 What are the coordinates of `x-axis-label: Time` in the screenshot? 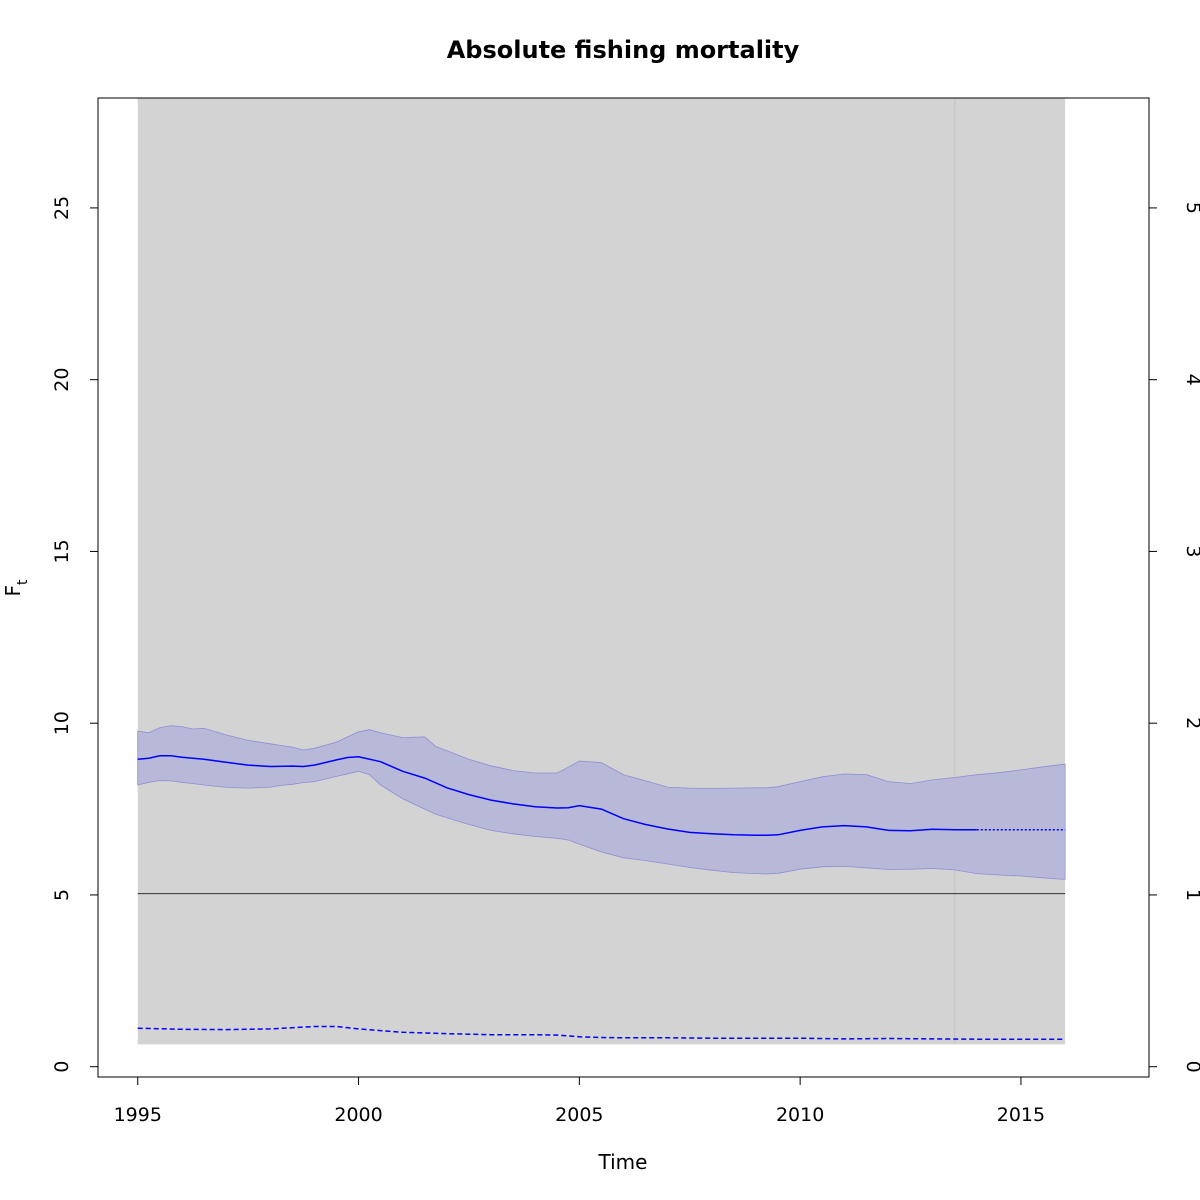 It's located at (623, 1162).